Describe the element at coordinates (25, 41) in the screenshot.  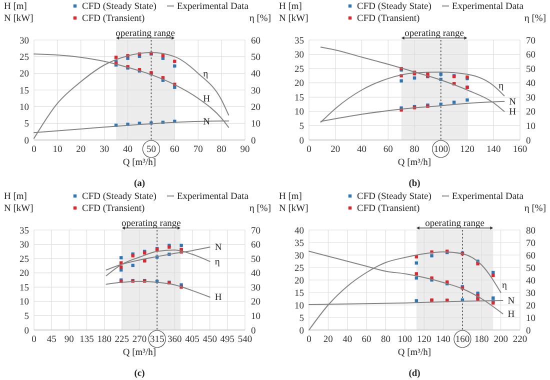
I see `y-tick-label: 30` at that location.